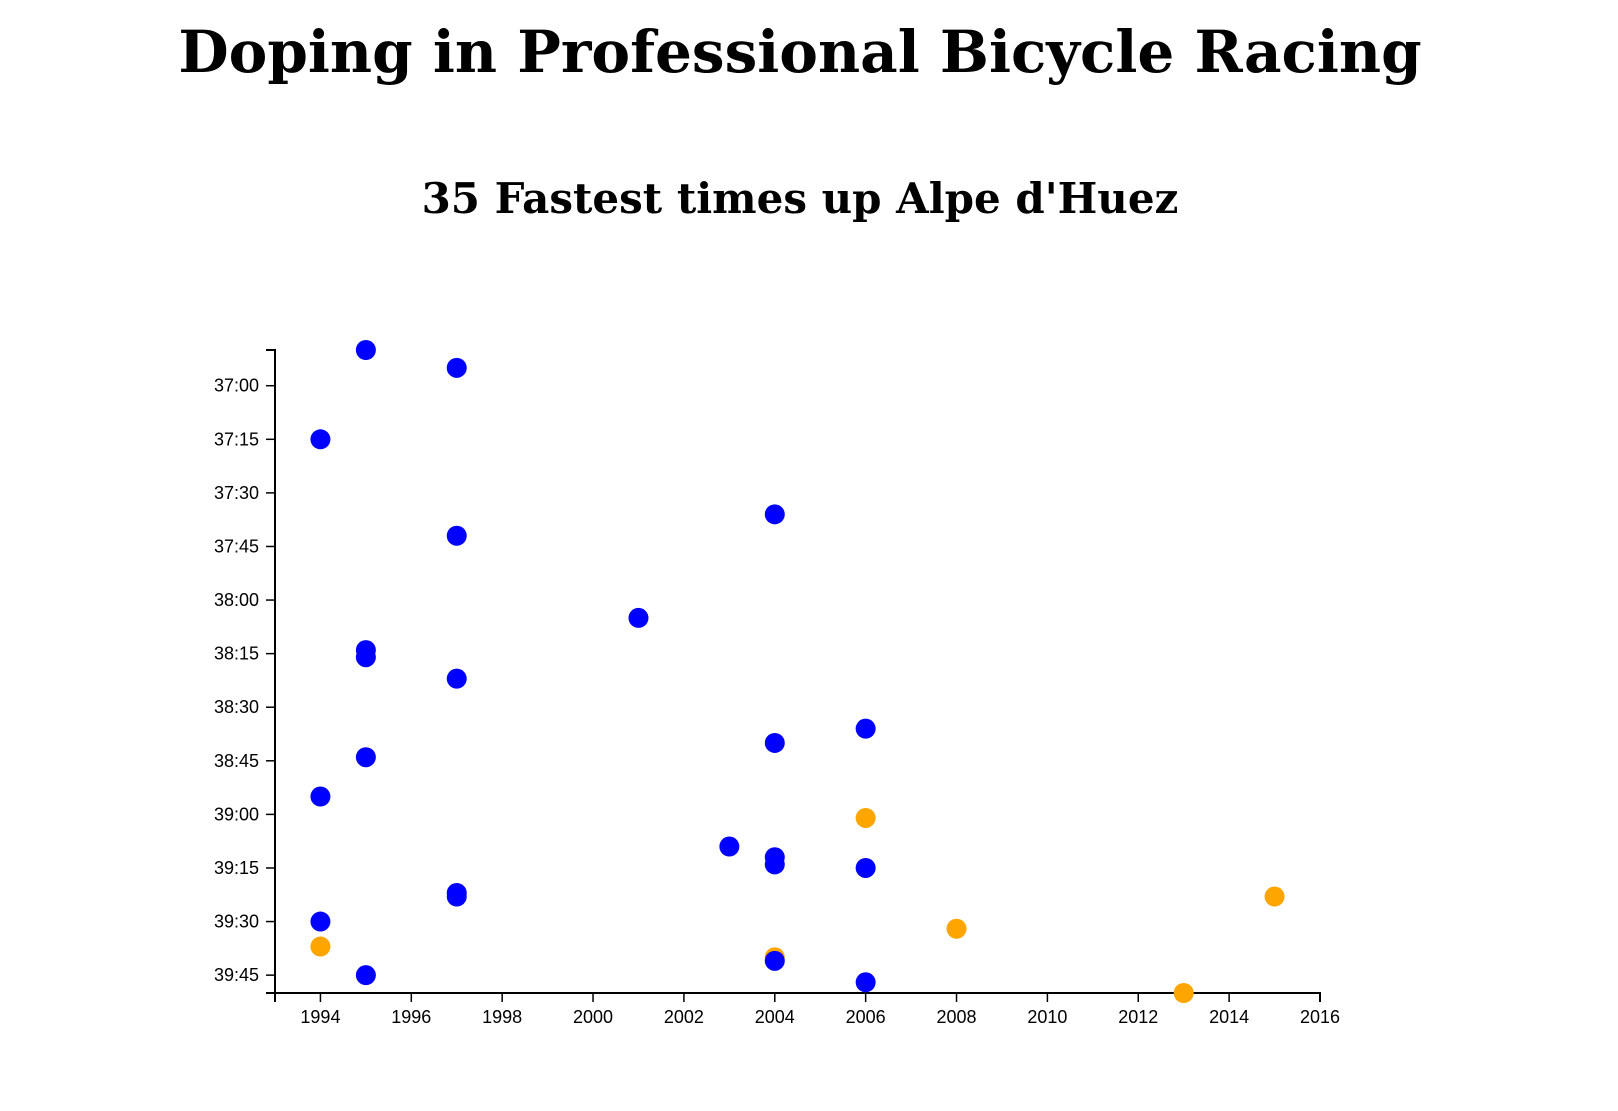  Describe the element at coordinates (775, 1017) in the screenshot. I see `x-tick-label: 2004` at that location.